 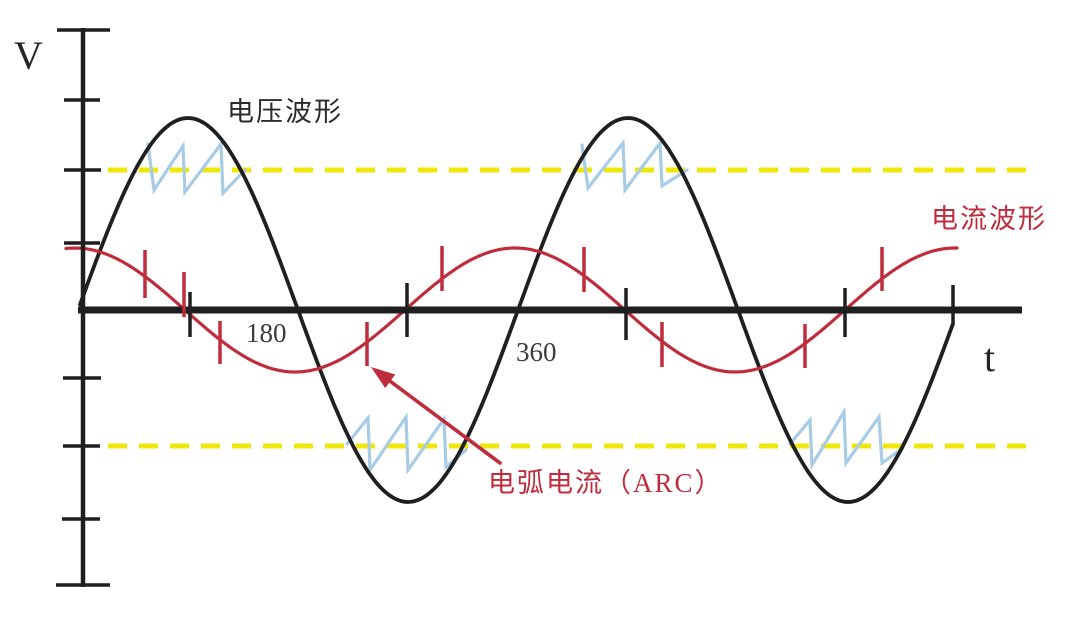 I want to click on voltage-wave-label: 电压波形, so click(x=285, y=112).